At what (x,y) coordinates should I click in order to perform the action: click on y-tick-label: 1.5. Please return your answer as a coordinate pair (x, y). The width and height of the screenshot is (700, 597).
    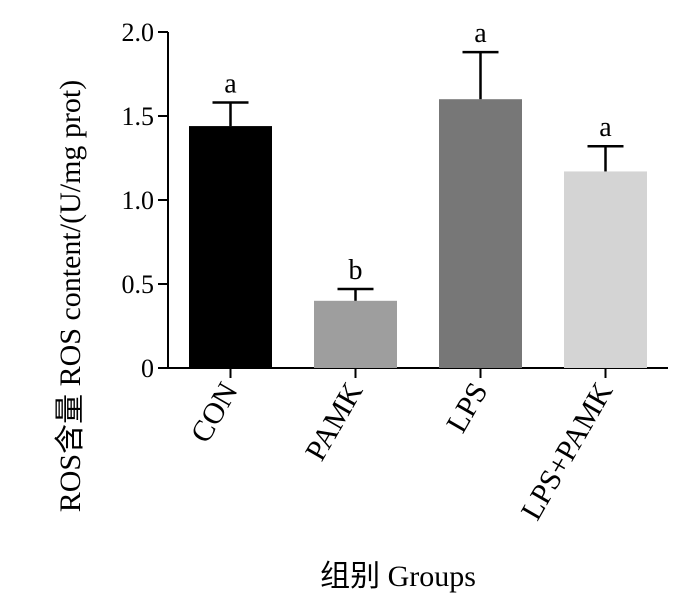
    Looking at the image, I should click on (138, 116).